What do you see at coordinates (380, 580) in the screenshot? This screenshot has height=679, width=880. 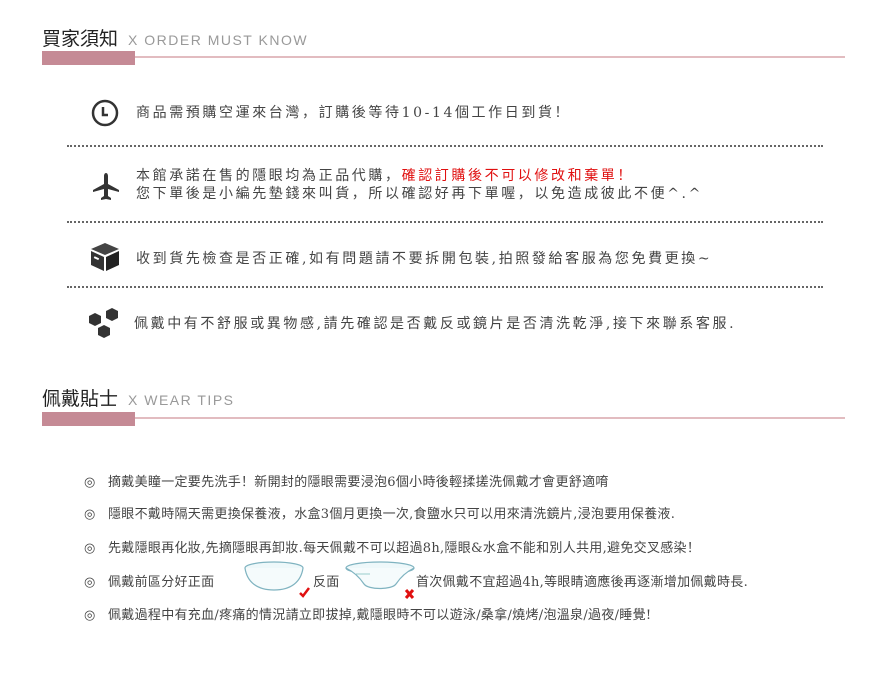 I see `lens-reverse-wrong-icon` at bounding box center [380, 580].